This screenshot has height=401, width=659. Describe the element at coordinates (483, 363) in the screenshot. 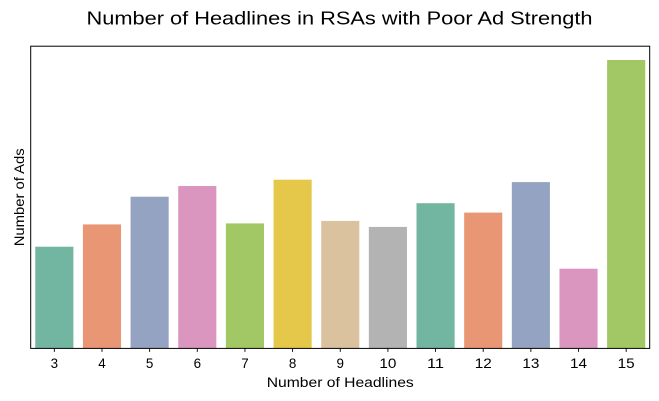

I see `svg-text: 12` at that location.